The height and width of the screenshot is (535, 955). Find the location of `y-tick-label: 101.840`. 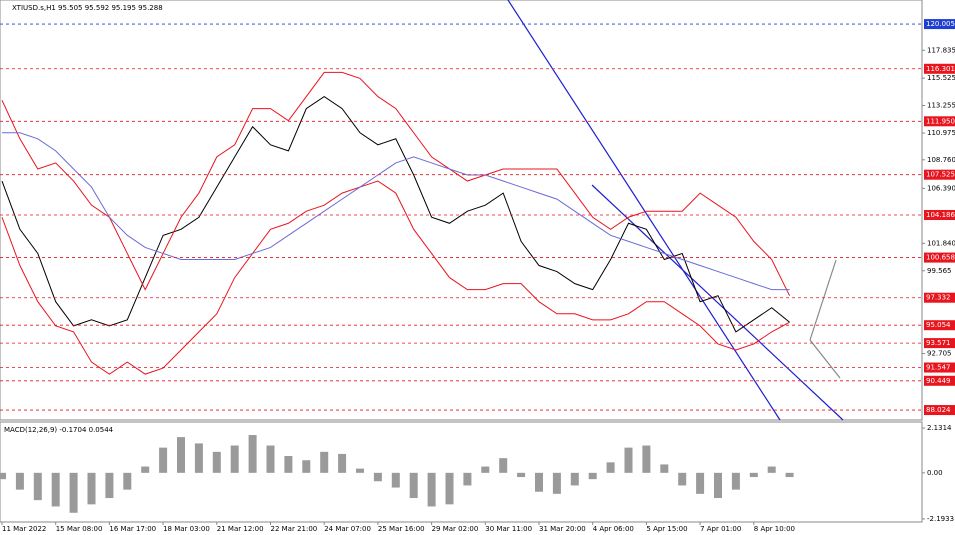

y-tick-label: 101.840 is located at coordinates (941, 243).